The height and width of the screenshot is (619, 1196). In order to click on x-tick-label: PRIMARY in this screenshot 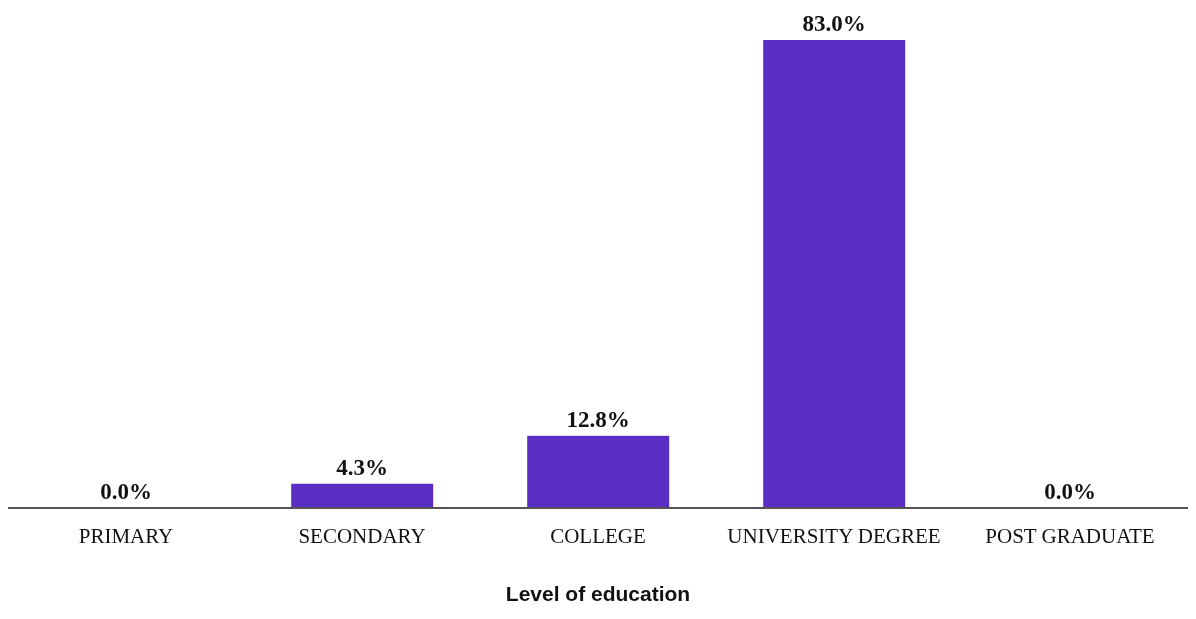, I will do `click(126, 535)`.